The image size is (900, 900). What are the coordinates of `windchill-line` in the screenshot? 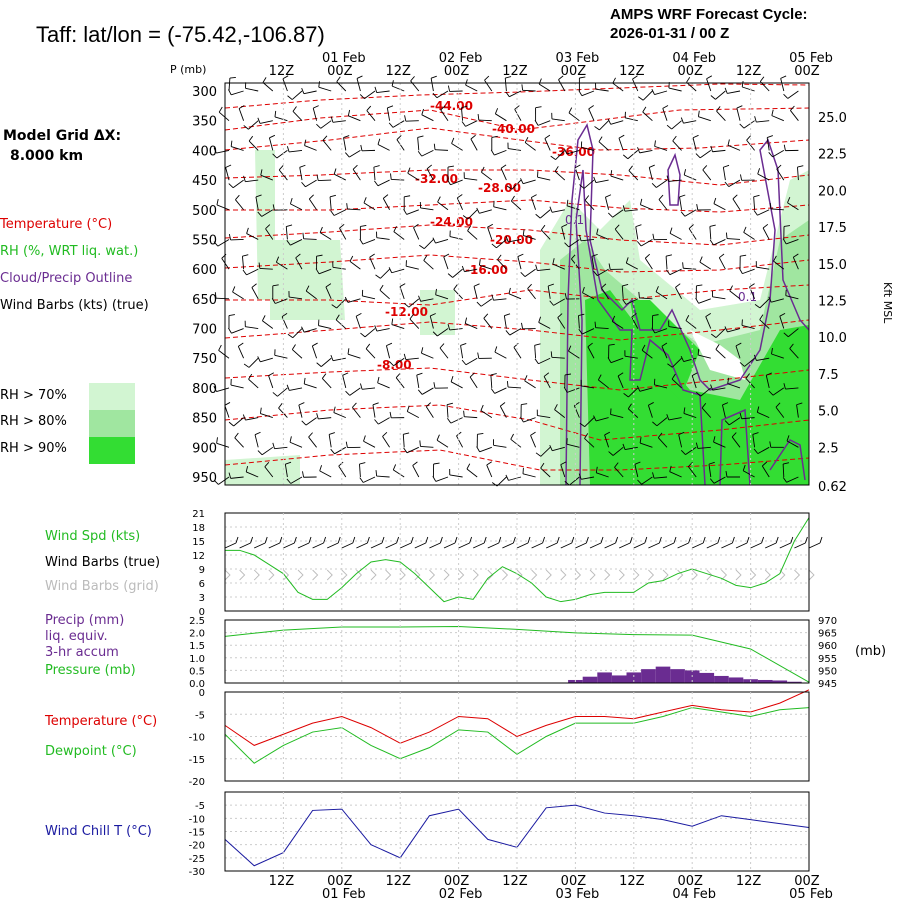 It's located at (517, 835).